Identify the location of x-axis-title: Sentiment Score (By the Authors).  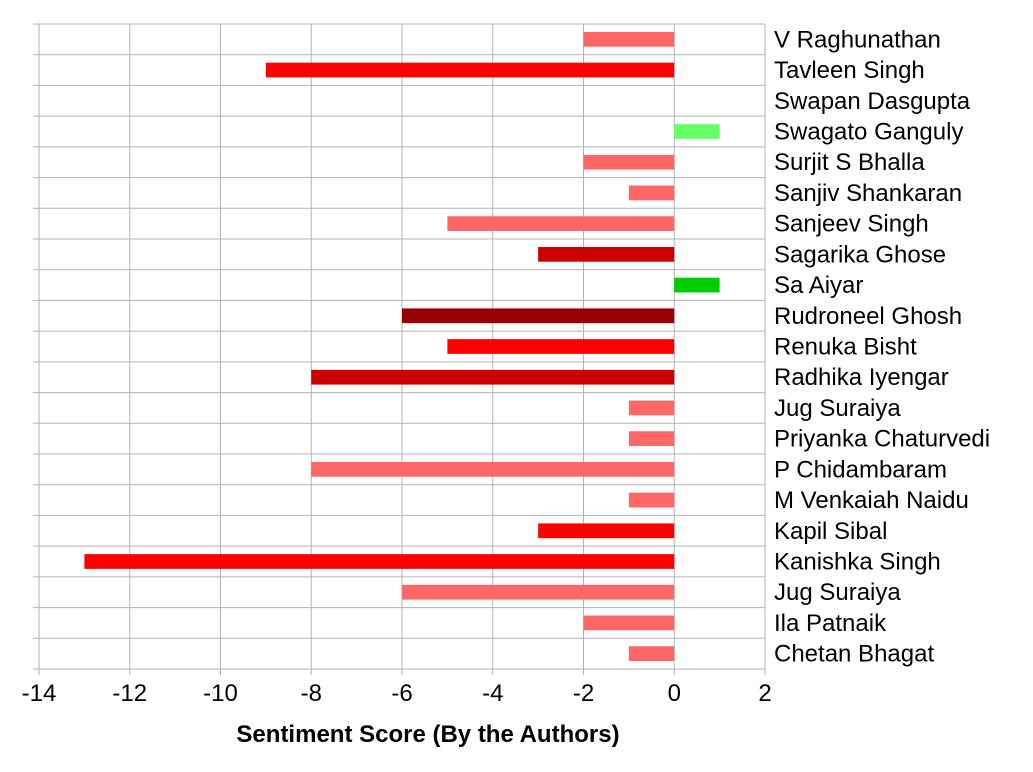
(427, 734).